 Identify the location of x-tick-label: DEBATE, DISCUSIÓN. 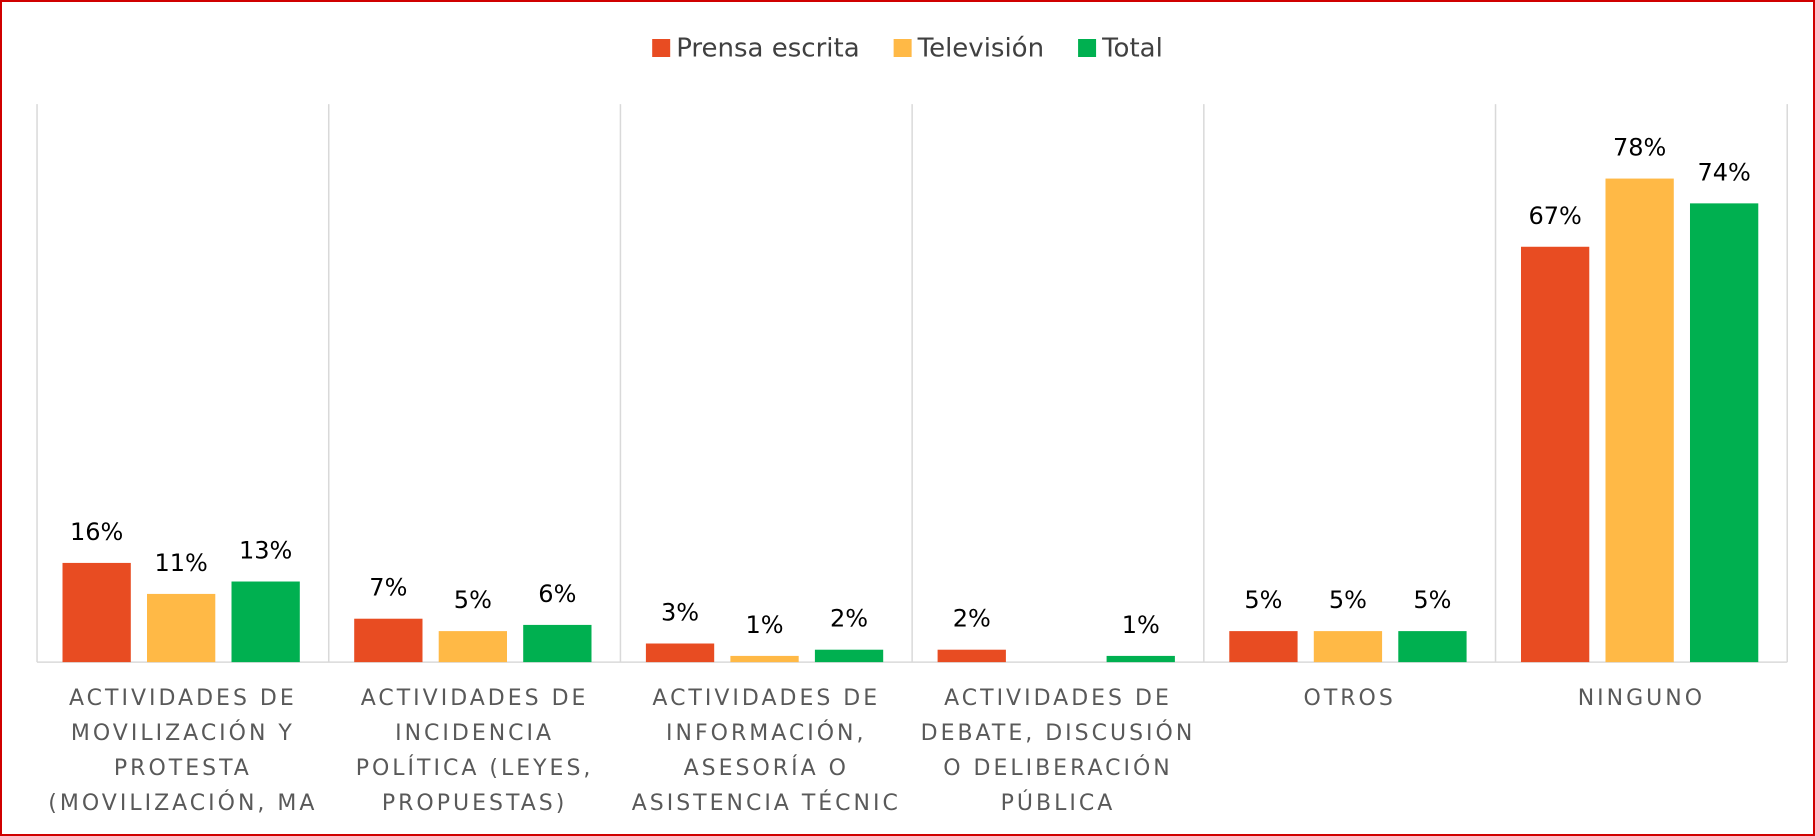
(1058, 733).